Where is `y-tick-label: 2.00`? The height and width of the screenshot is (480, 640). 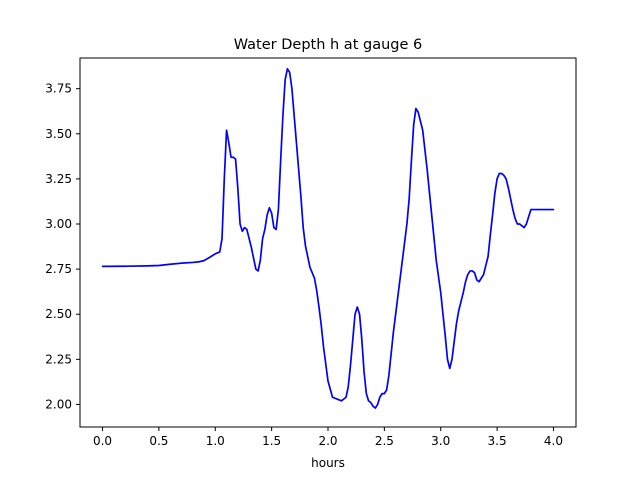
y-tick-label: 2.00 is located at coordinates (58, 404).